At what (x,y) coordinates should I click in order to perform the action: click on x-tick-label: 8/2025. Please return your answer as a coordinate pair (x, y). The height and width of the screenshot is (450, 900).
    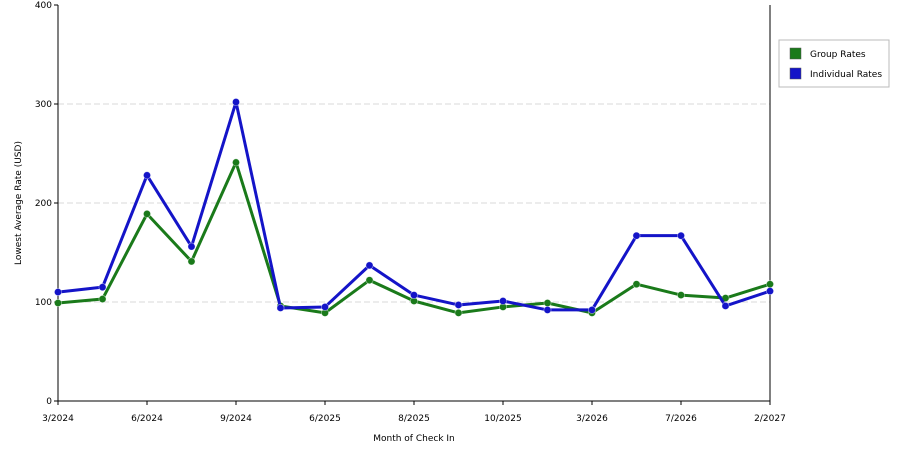
    Looking at the image, I should click on (414, 419).